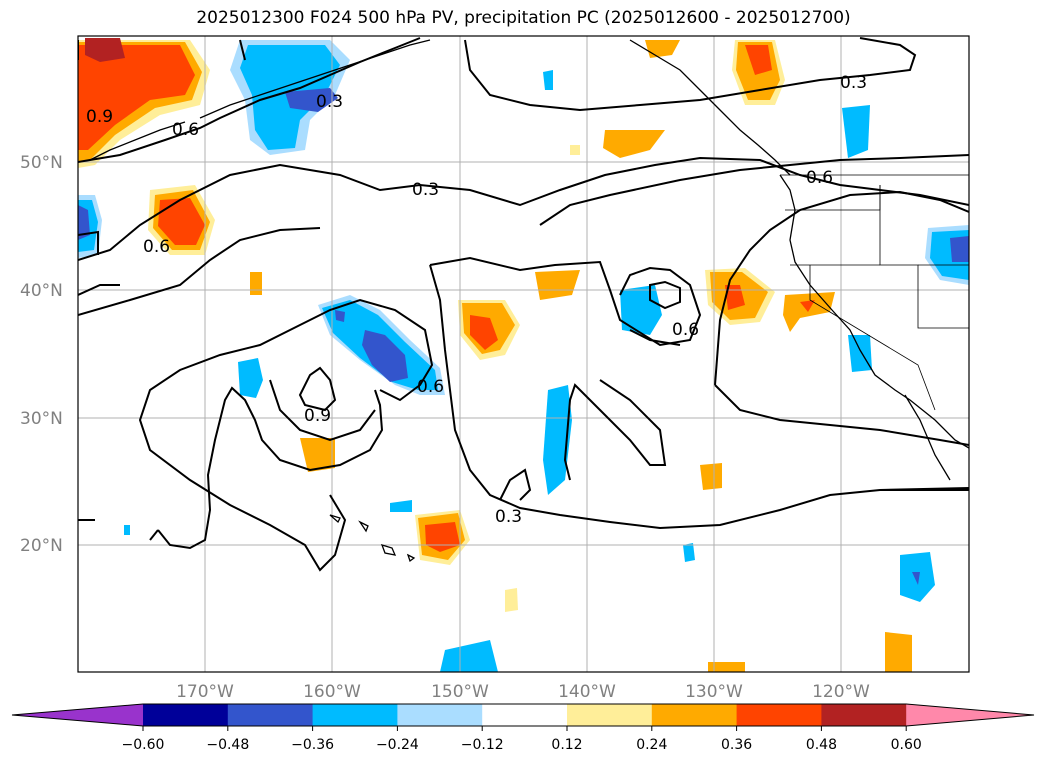  I want to click on colorbar-tick-label: 0.12, so click(566, 745).